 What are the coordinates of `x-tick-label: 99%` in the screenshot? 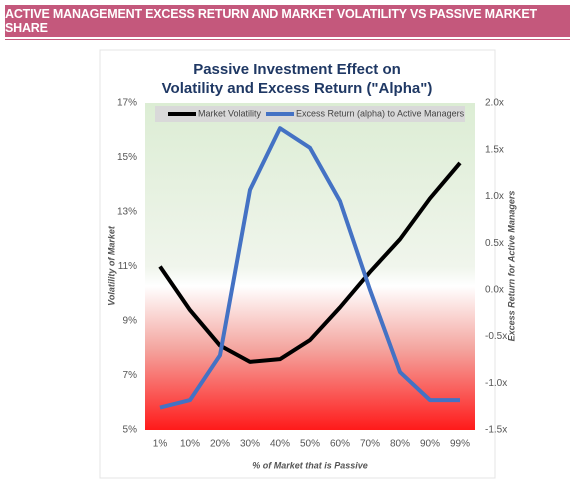 It's located at (460, 444).